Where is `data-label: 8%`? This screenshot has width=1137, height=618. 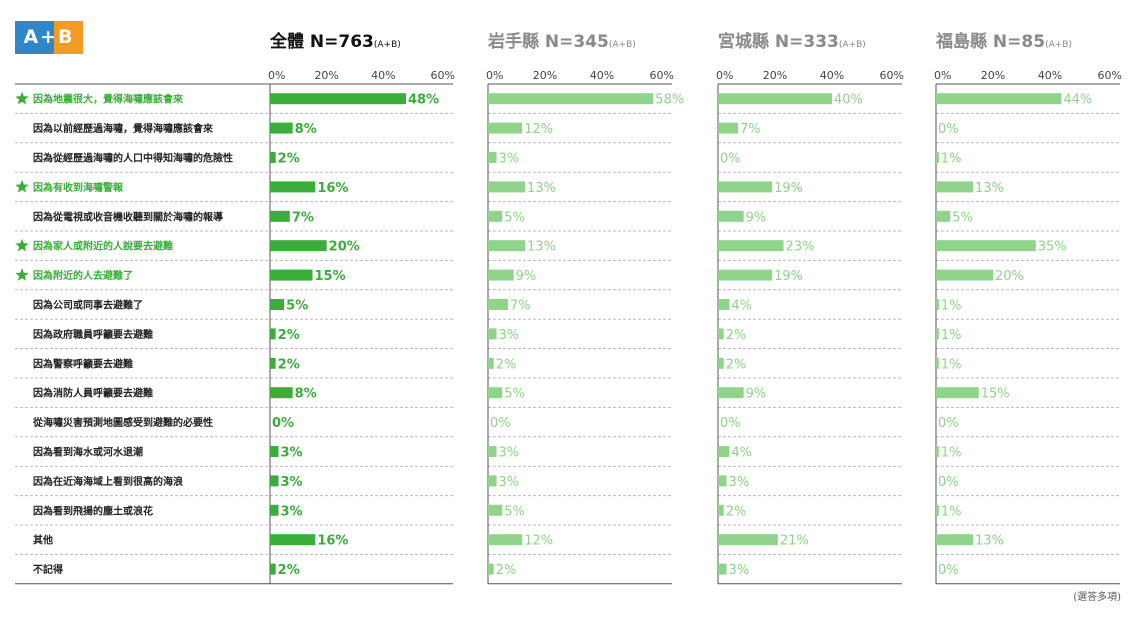 data-label: 8% is located at coordinates (306, 129).